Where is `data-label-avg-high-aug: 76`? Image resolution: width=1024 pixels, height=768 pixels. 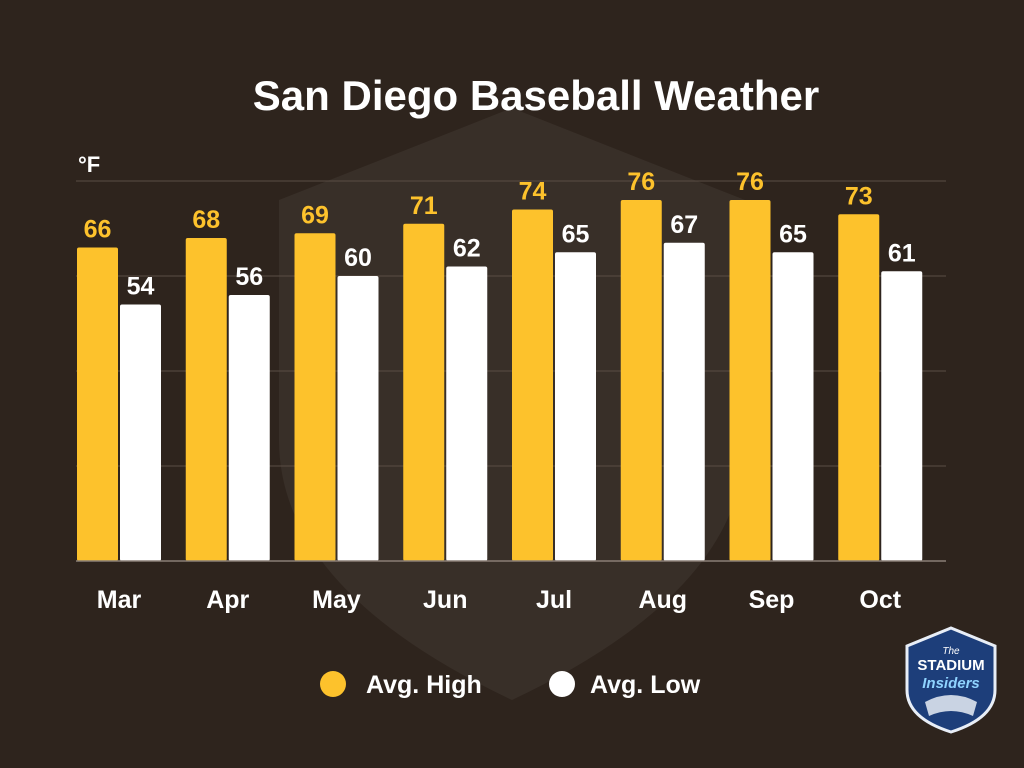
data-label-avg-high-aug: 76 is located at coordinates (641, 182).